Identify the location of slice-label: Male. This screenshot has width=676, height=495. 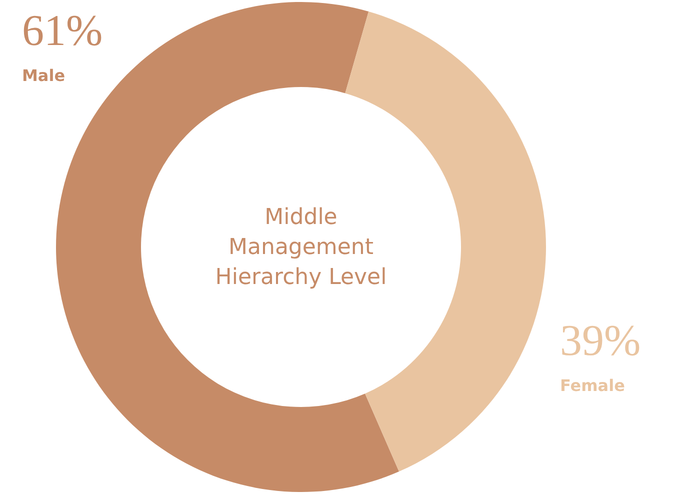
(44, 75).